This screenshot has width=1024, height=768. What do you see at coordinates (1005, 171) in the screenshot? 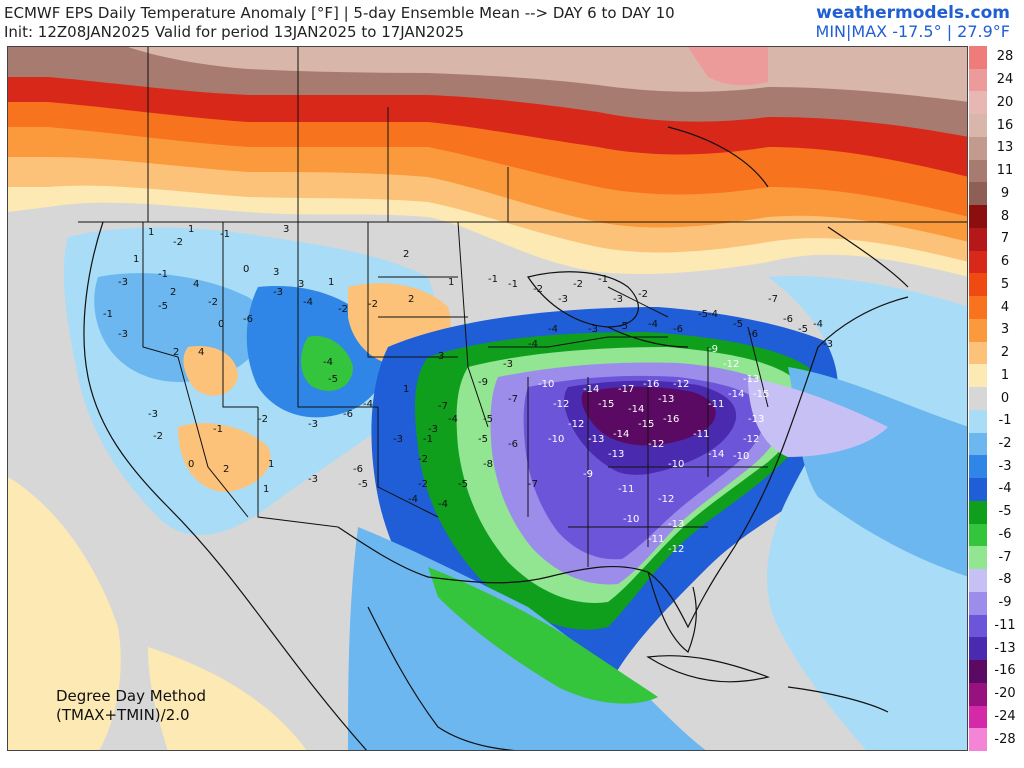
I see `colorbar-label: 11` at bounding box center [1005, 171].